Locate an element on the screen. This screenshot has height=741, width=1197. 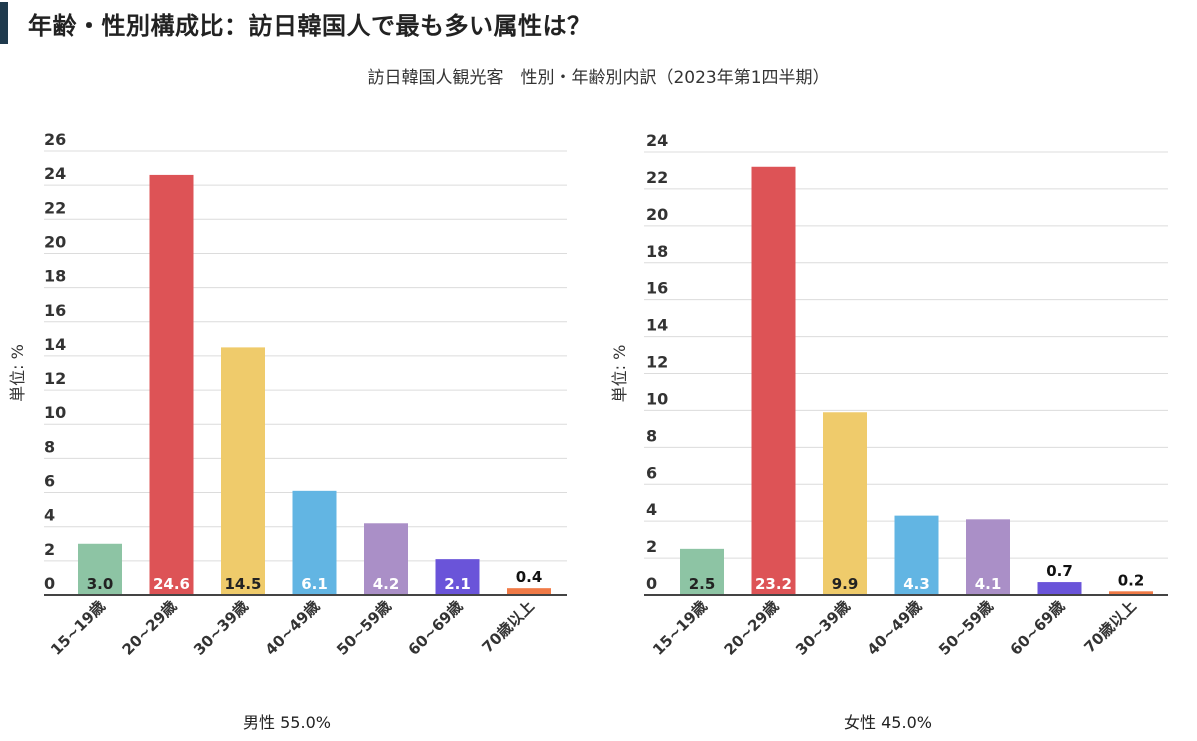
chart-subtitle: 訪日韓国人観光客 性別・年齢別内訳（2023年第1四半期） is located at coordinates (598, 78).